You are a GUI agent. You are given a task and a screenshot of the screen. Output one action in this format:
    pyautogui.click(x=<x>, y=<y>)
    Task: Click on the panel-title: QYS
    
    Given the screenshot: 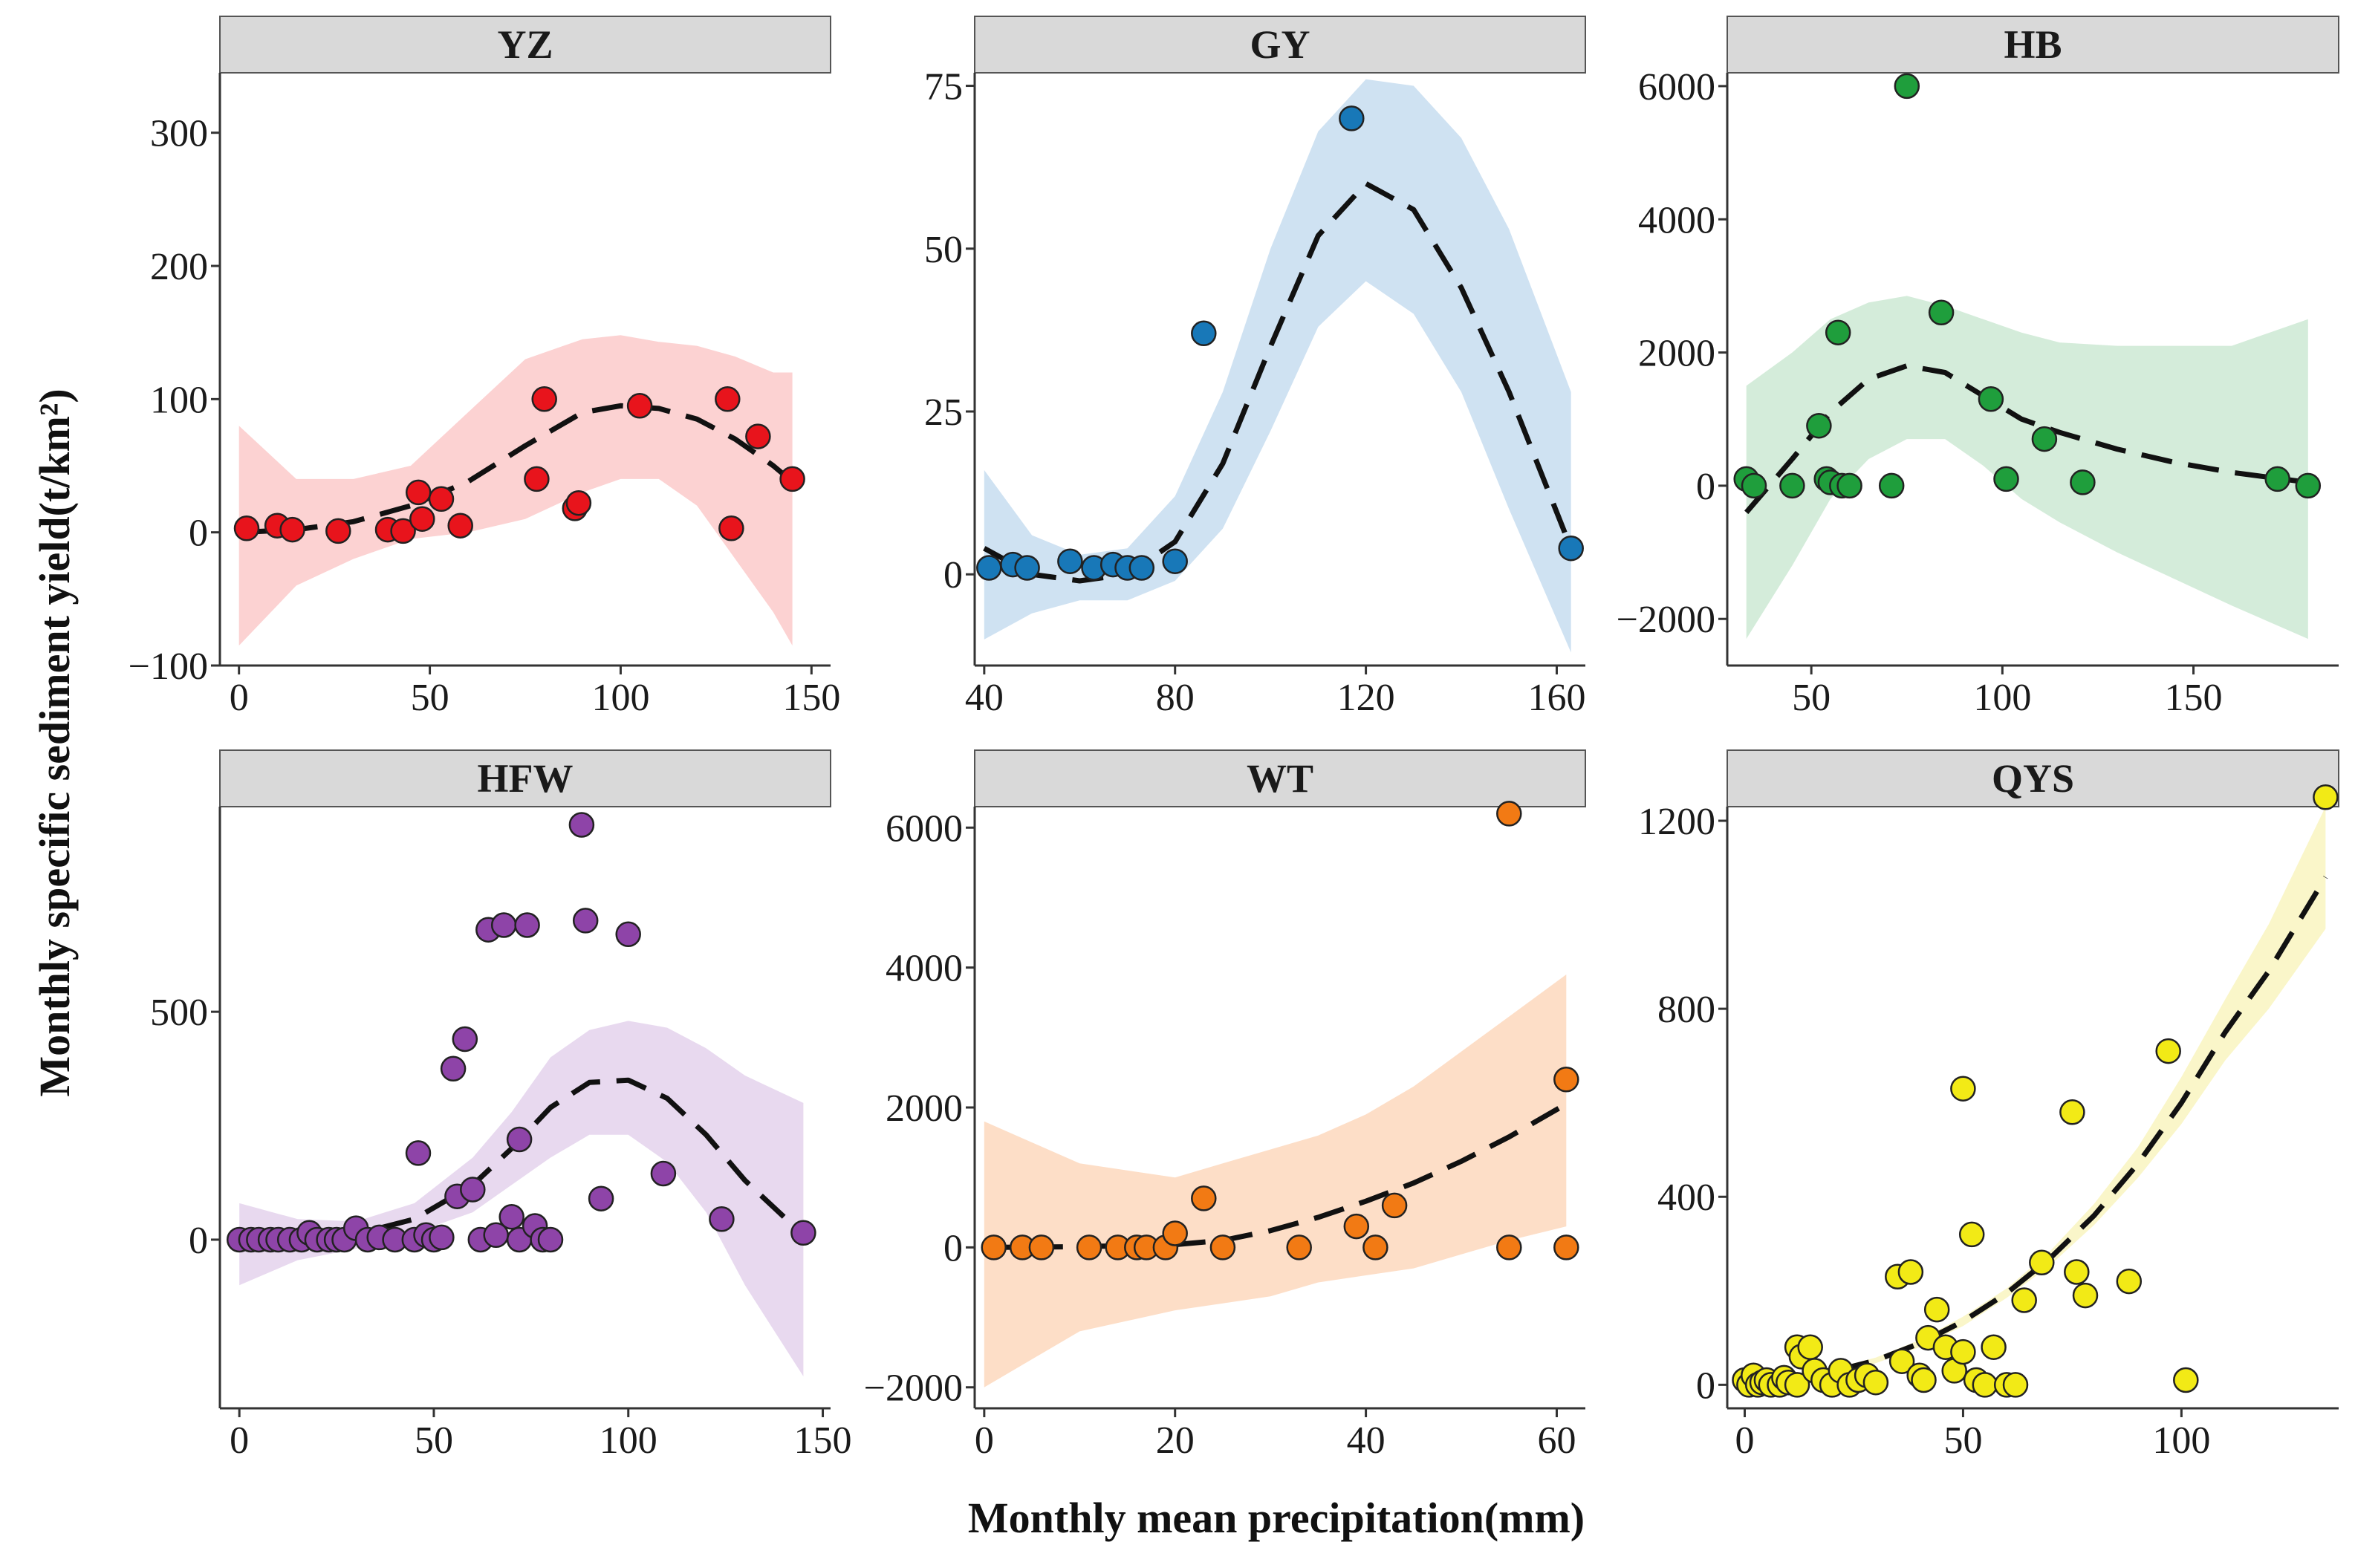 What is the action you would take?
    pyautogui.click(x=2033, y=779)
    